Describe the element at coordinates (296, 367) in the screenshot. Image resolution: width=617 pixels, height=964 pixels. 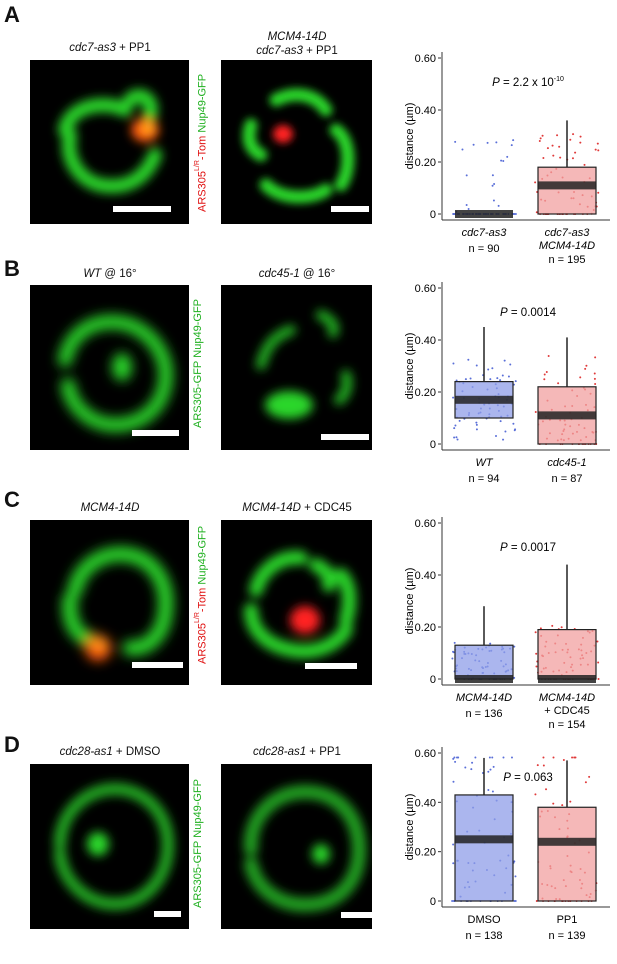
I see `micrograph-b2` at that location.